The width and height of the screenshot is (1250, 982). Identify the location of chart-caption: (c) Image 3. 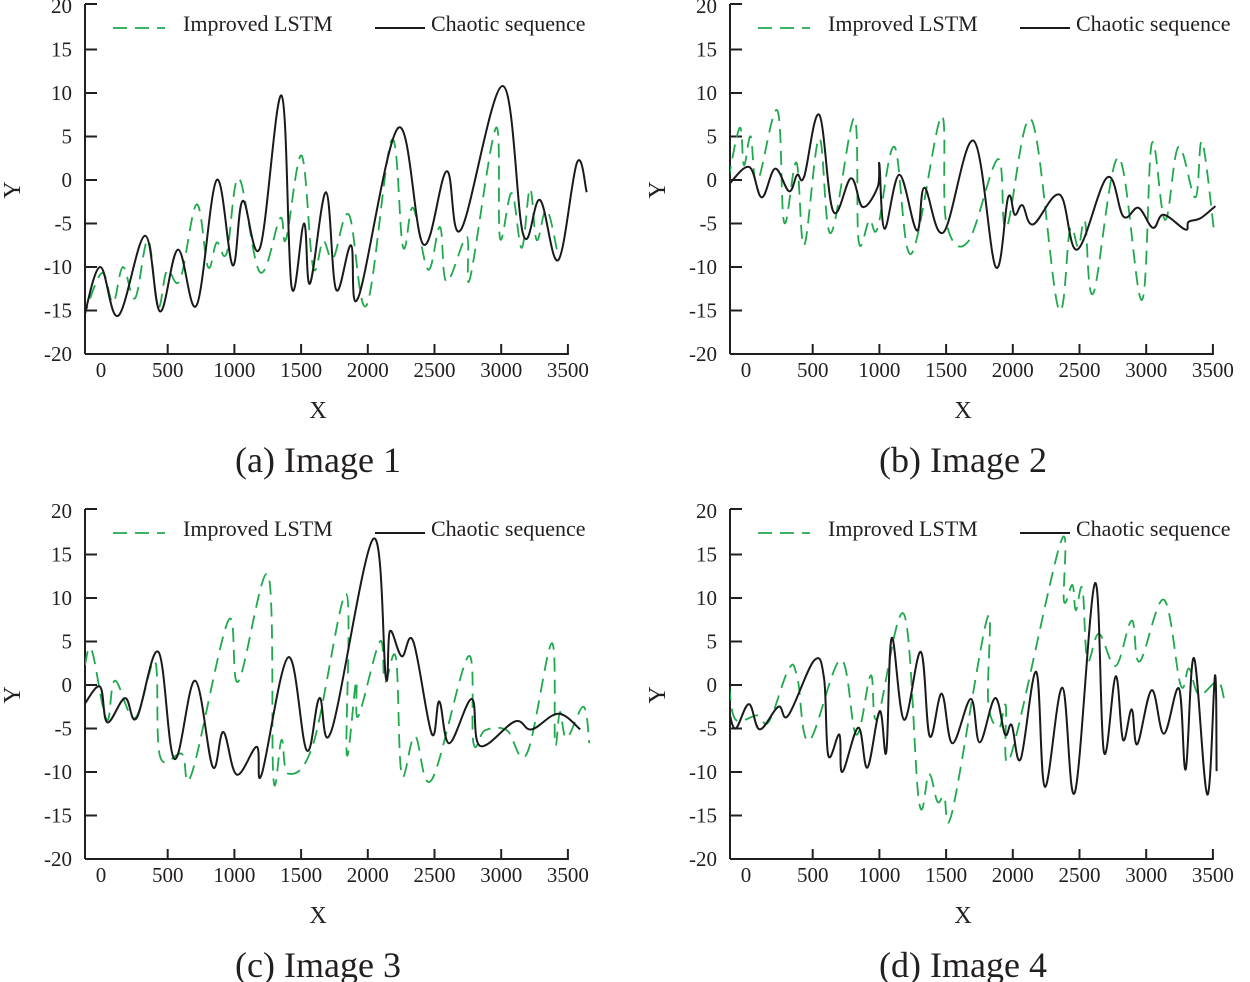
(318, 963).